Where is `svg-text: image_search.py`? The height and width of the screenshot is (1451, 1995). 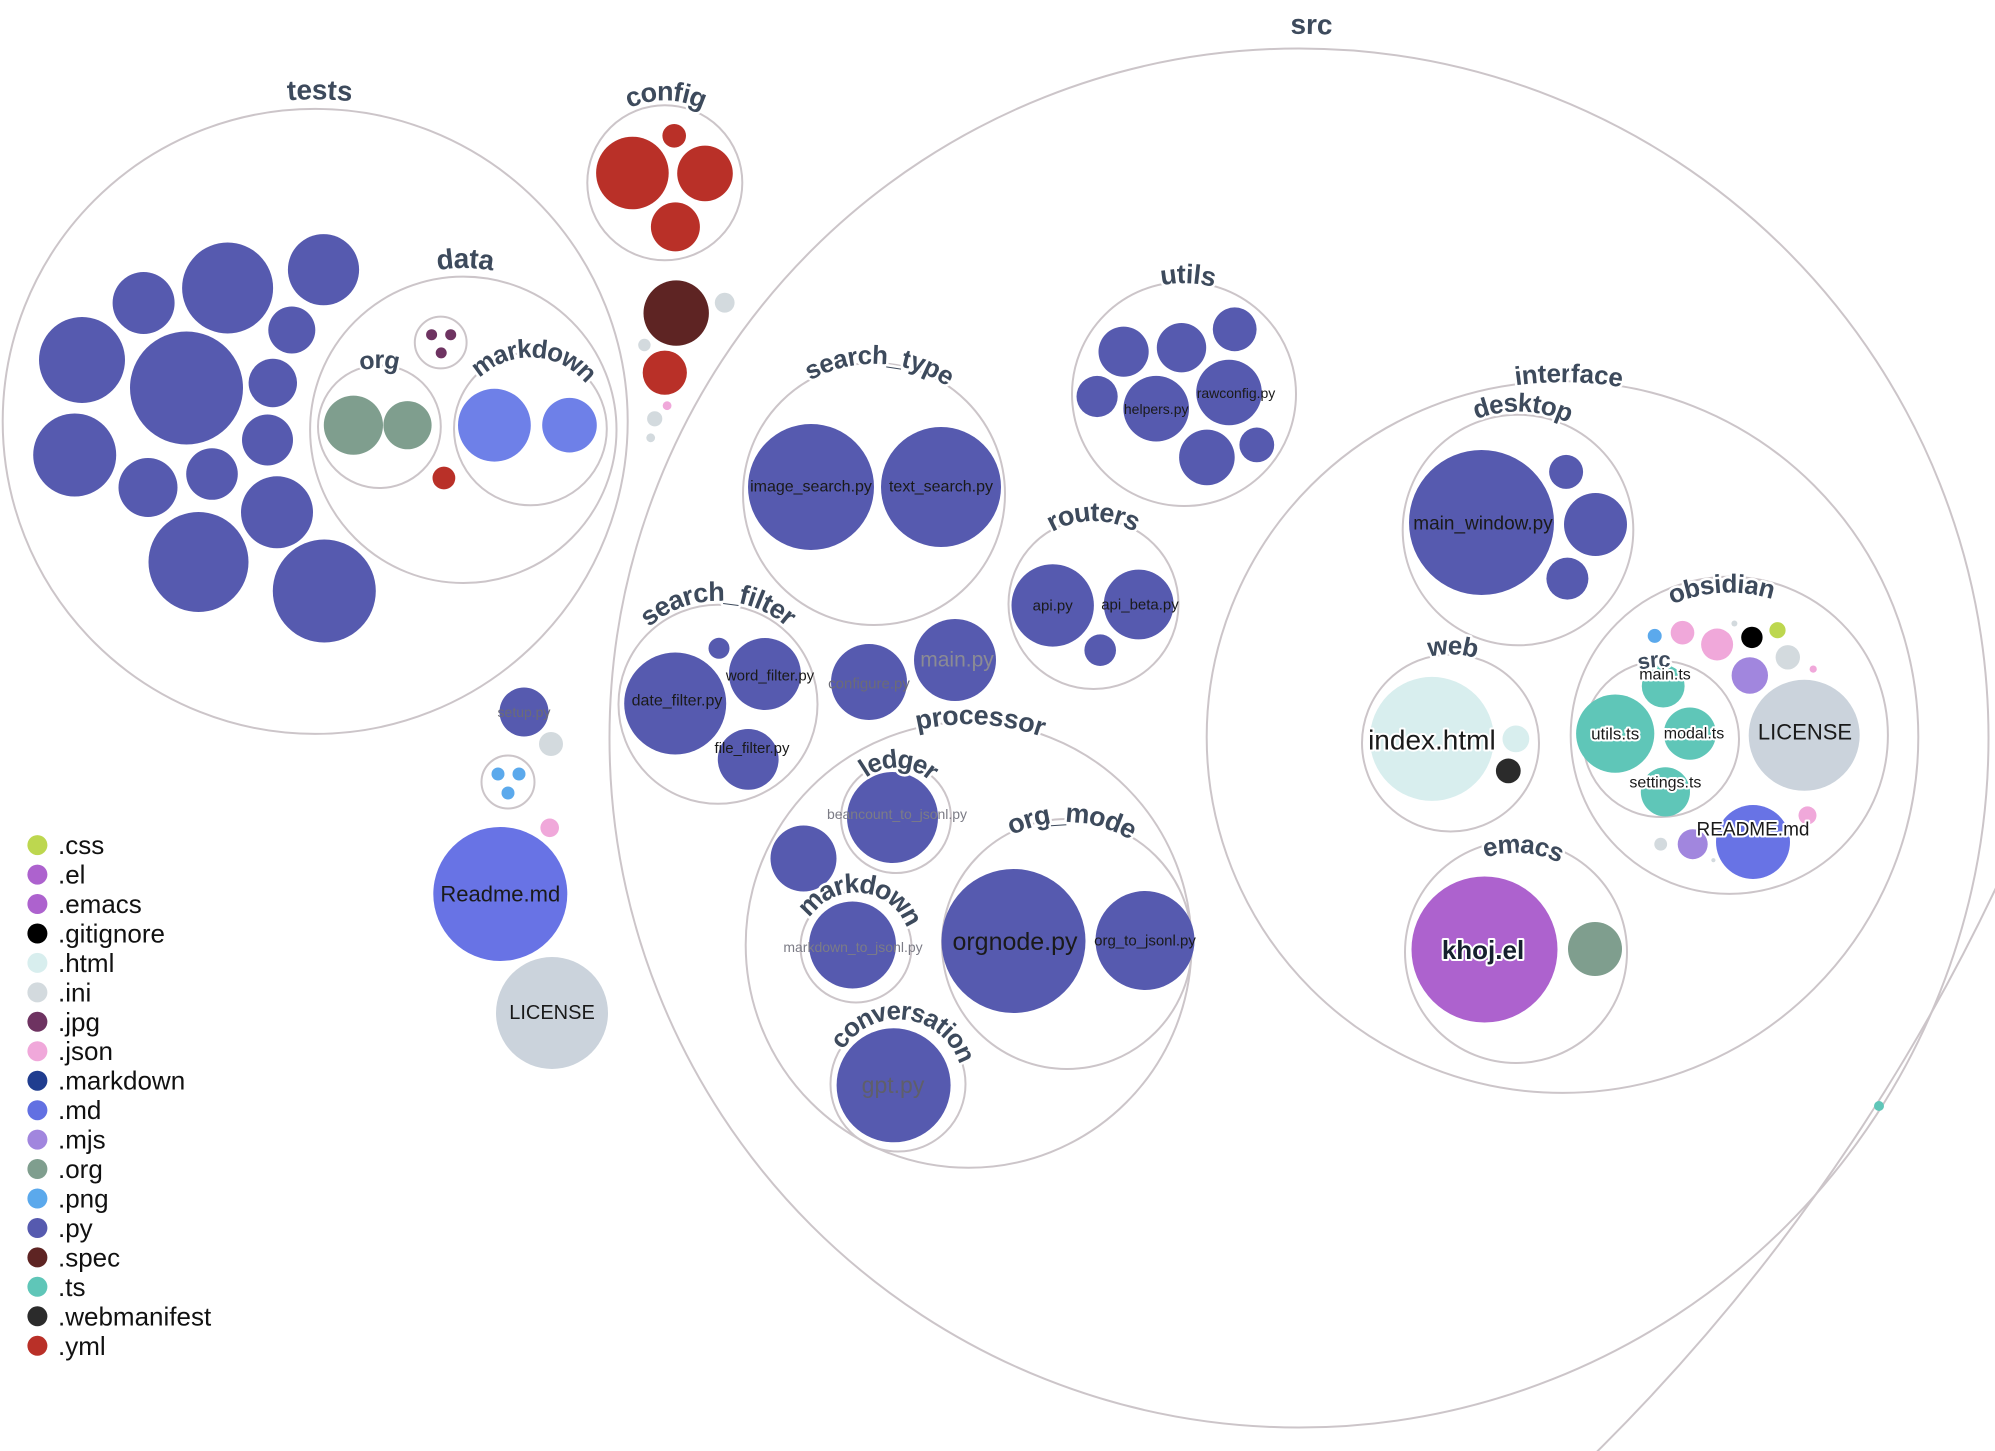 svg-text: image_search.py is located at coordinates (811, 487).